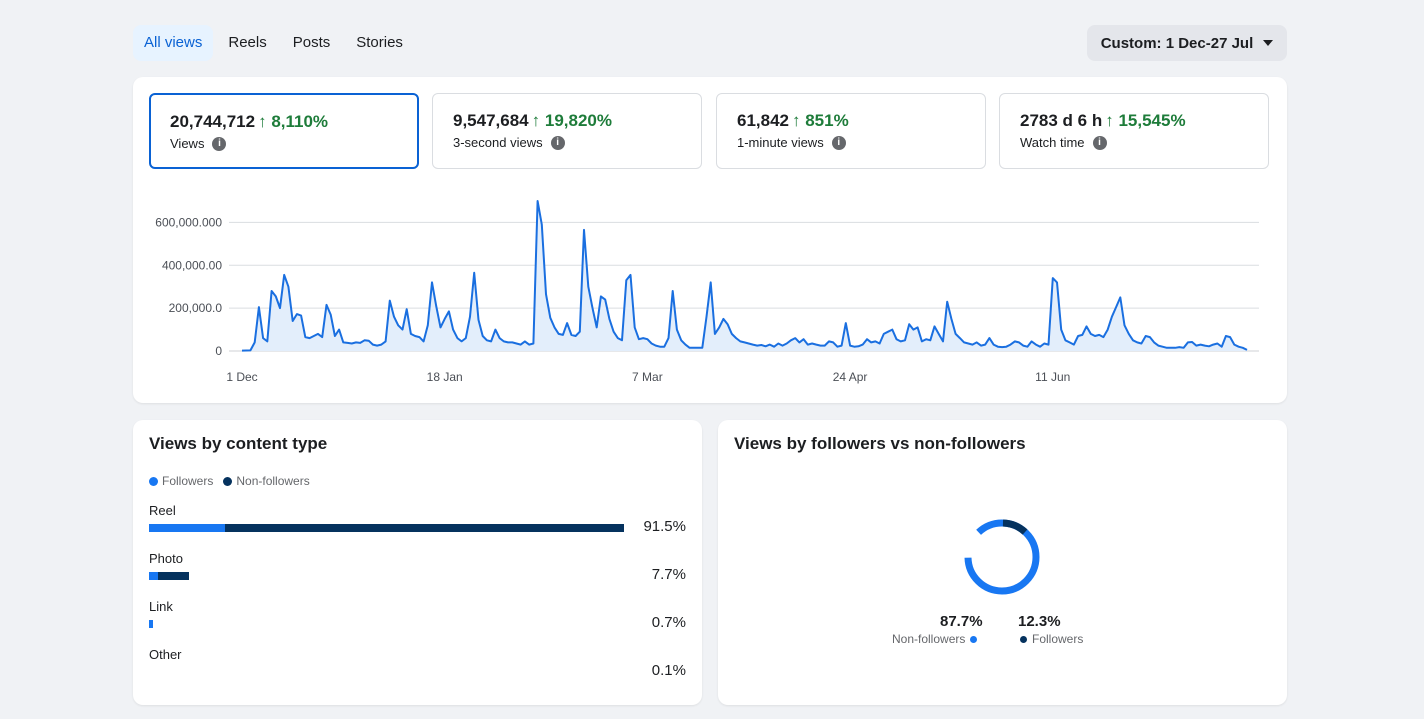  Describe the element at coordinates (664, 526) in the screenshot. I see `content-type-pct: 91.5%` at that location.